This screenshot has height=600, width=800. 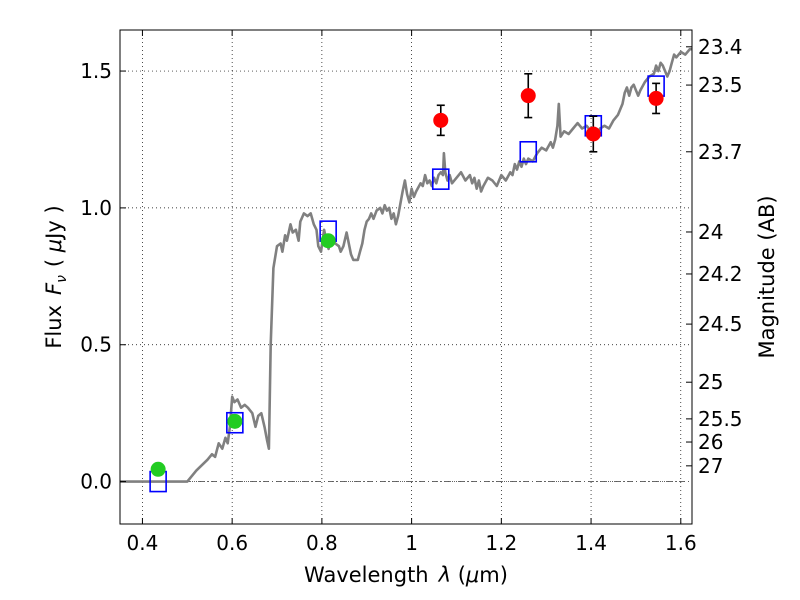 I want to click on x-tick-label: 0.6, so click(x=232, y=543).